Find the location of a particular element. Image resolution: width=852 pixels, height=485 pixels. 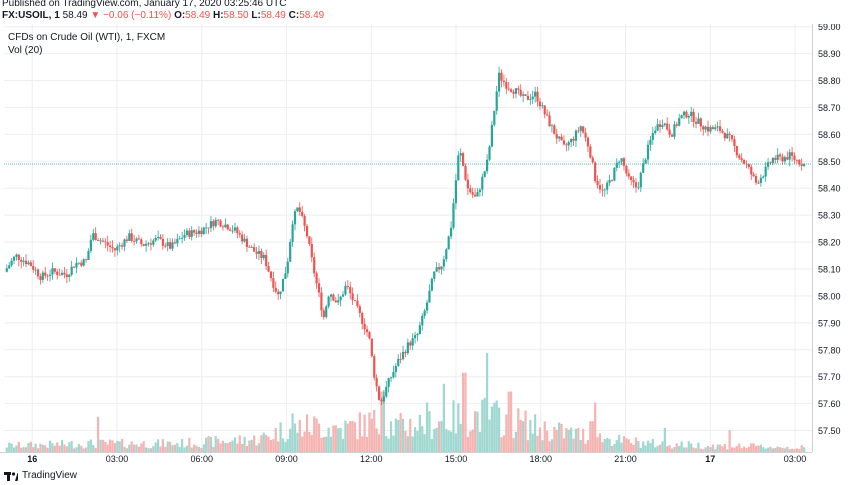

price-tick-label: 57.60 is located at coordinates (829, 404).